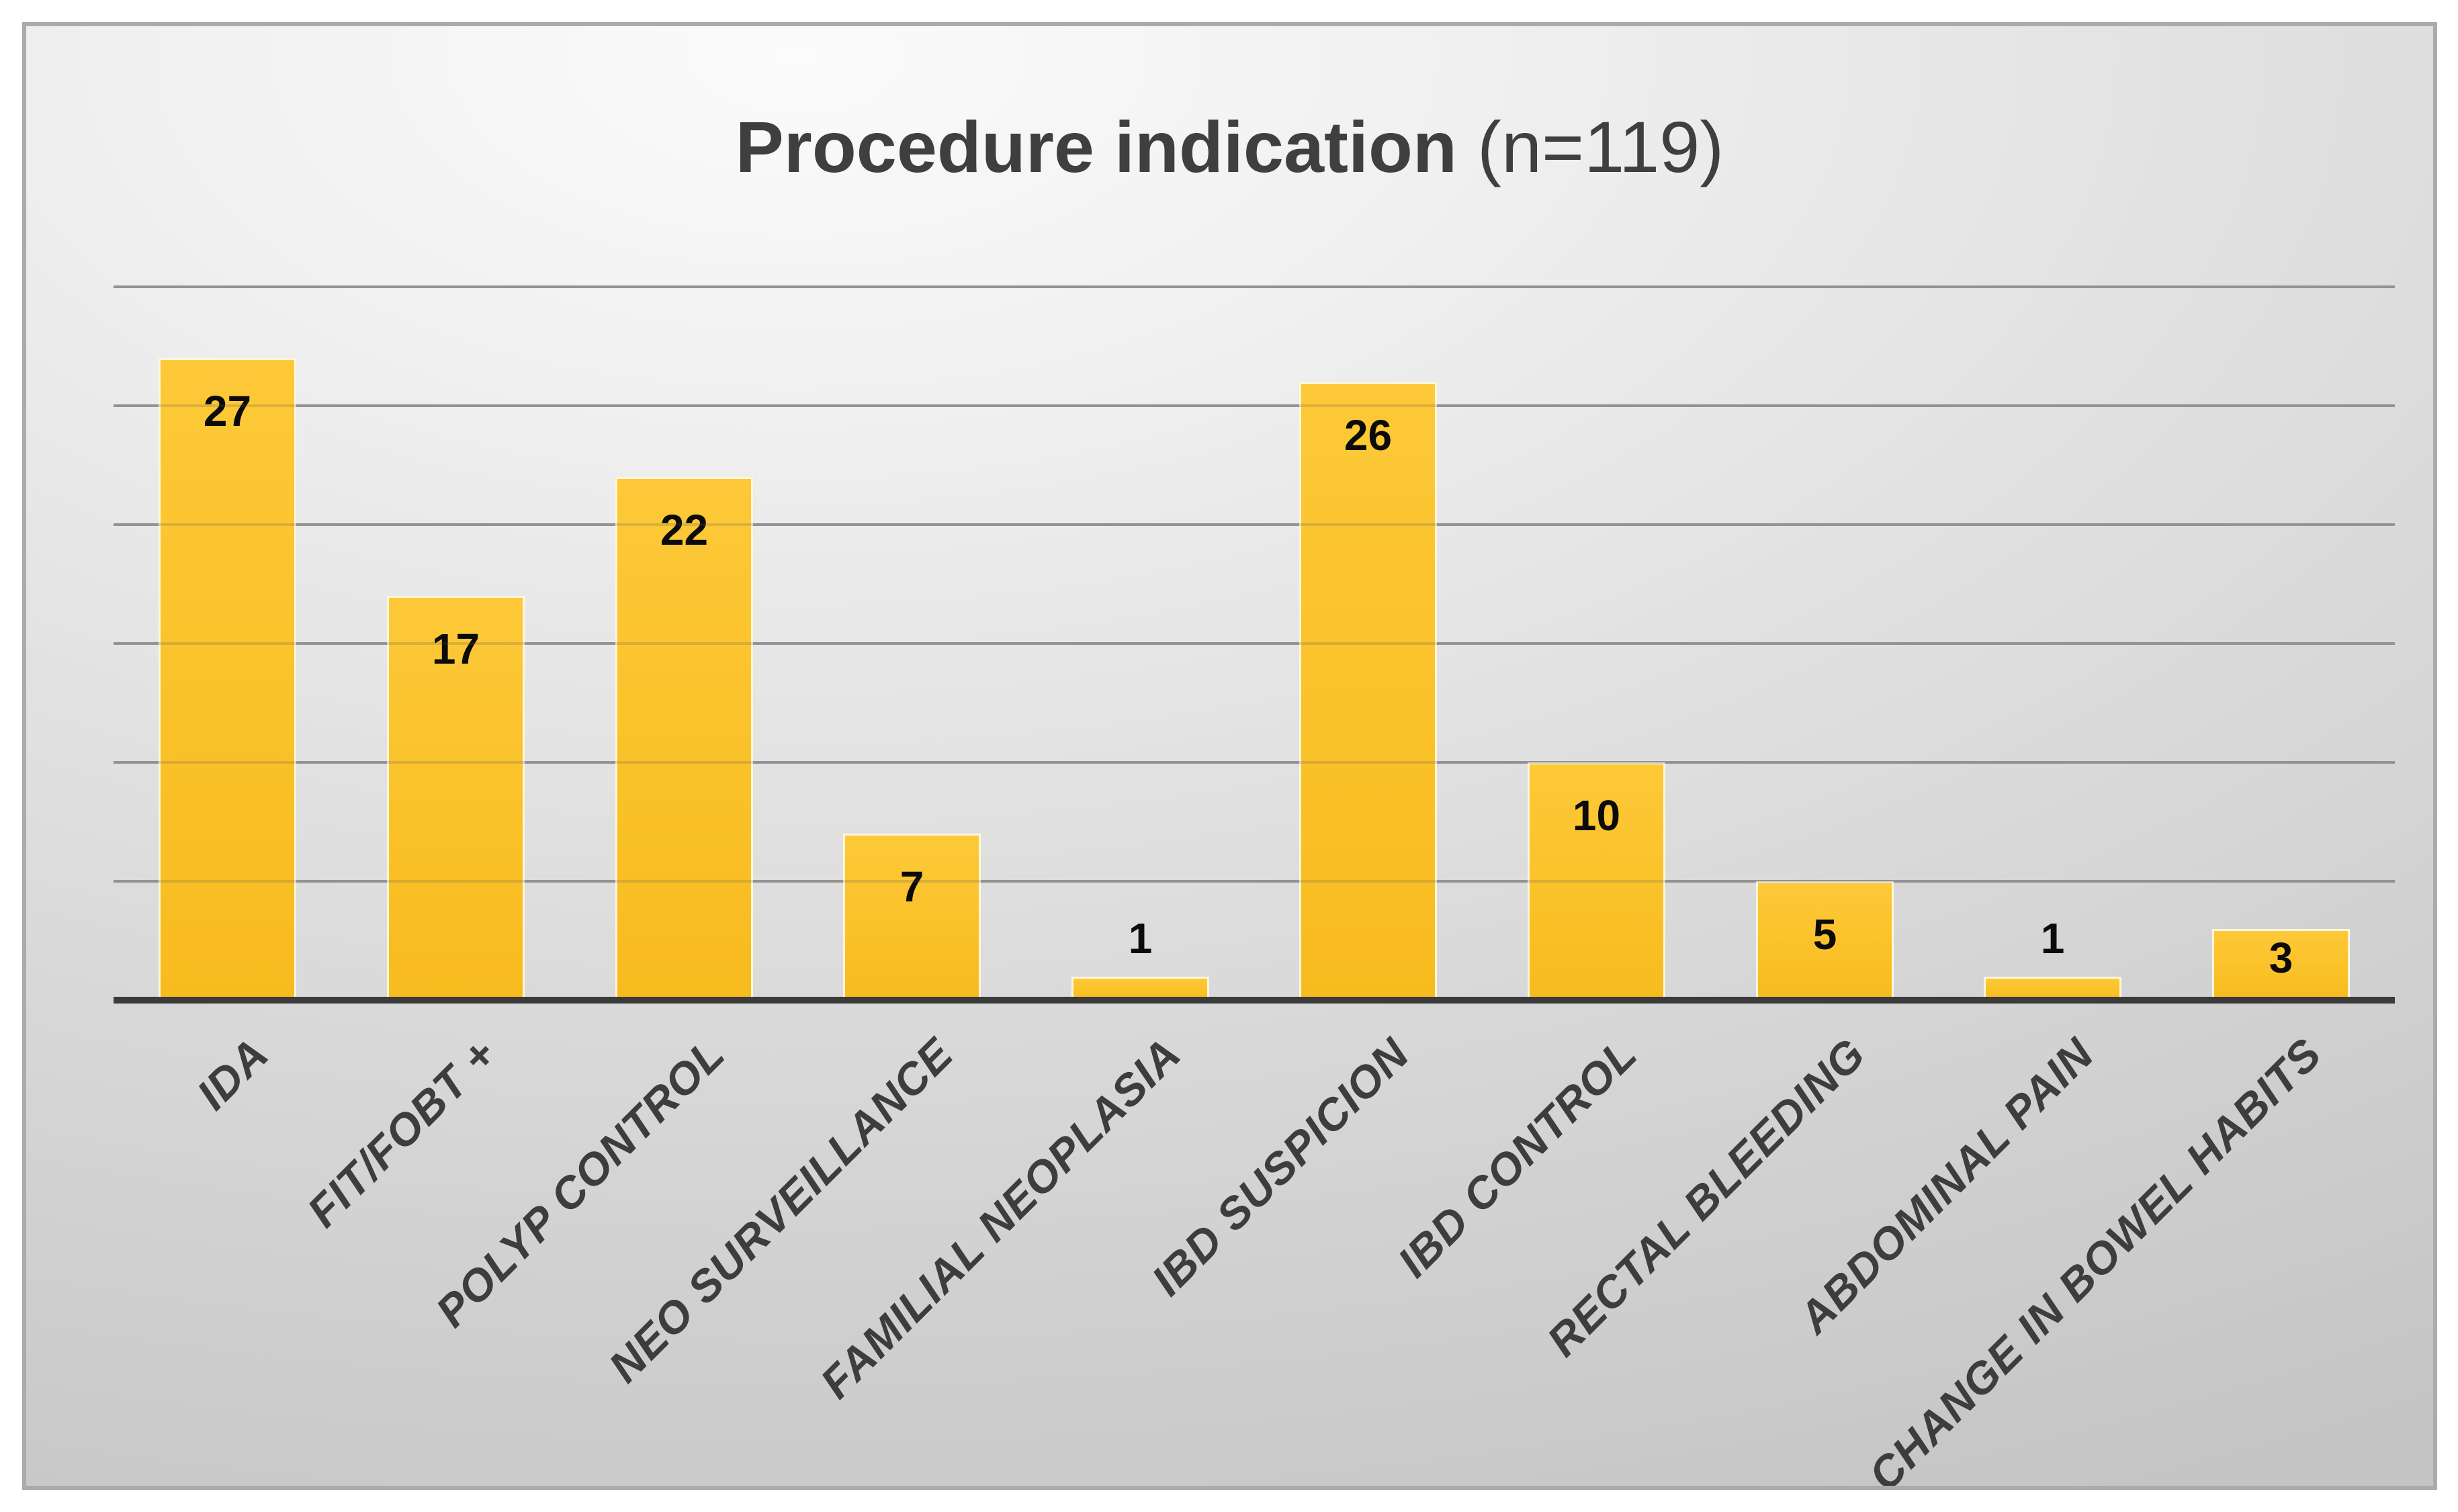 This screenshot has height=1512, width=2458. What do you see at coordinates (227, 411) in the screenshot?
I see `bar-value-label: 27` at bounding box center [227, 411].